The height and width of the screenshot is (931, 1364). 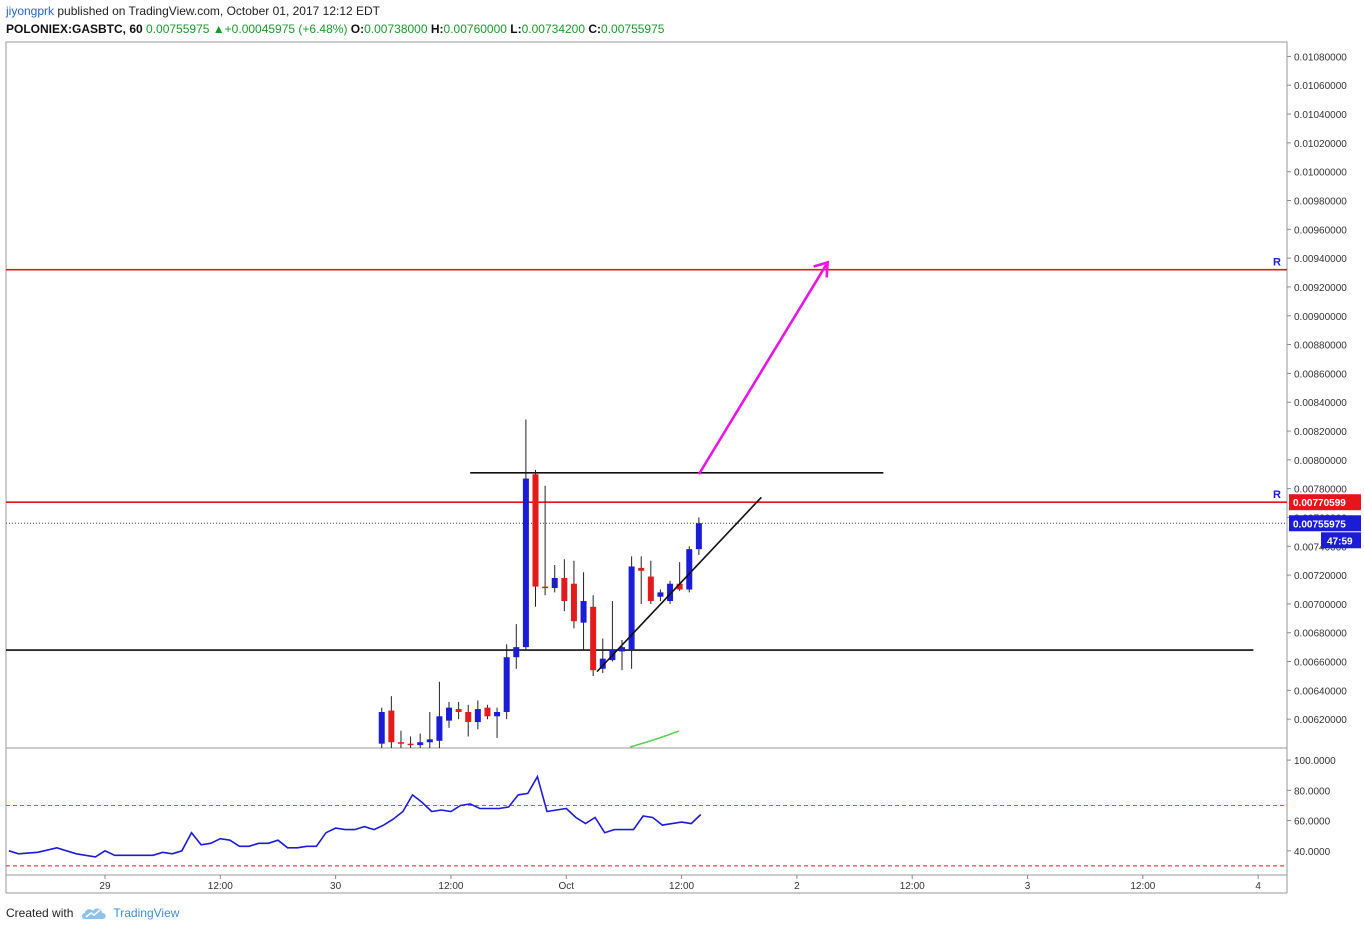 I want to click on price-tick-label: 0.00780000, so click(x=1320, y=490).